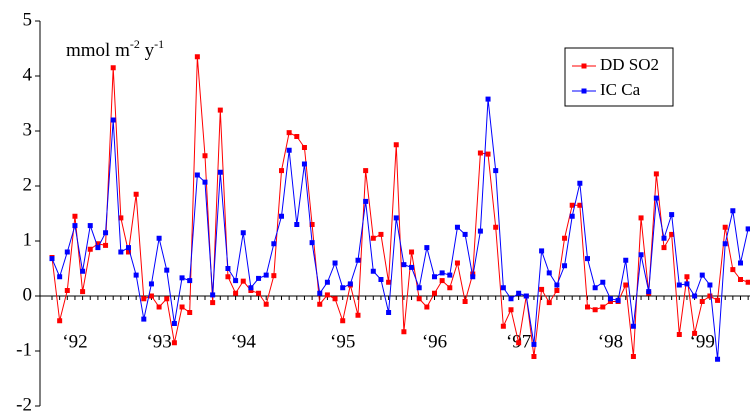 Image resolution: width=750 pixels, height=418 pixels. Describe the element at coordinates (702, 341) in the screenshot. I see `x-tick-label: ‘99` at that location.